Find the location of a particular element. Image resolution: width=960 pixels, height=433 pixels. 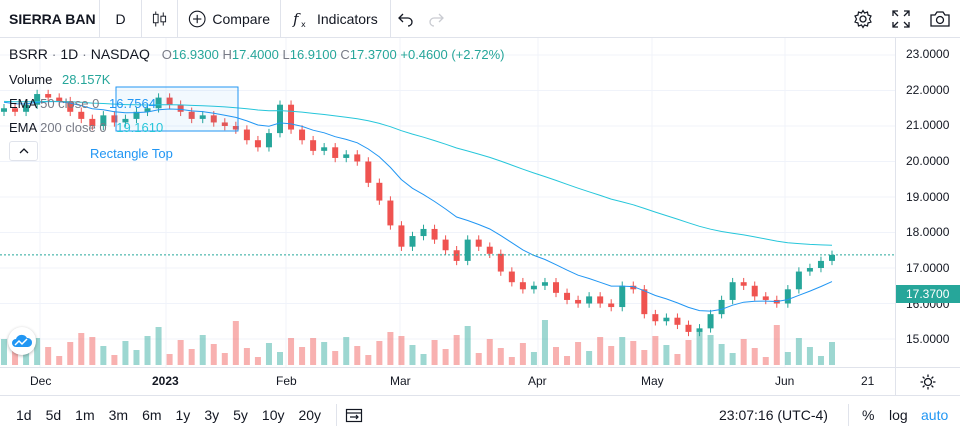

log-toggle: log is located at coordinates (898, 415).